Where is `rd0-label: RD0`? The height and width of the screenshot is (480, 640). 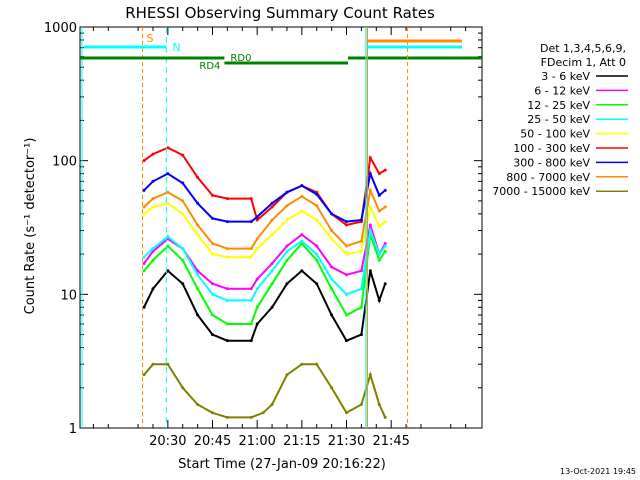 rd0-label: RD0 is located at coordinates (240, 58).